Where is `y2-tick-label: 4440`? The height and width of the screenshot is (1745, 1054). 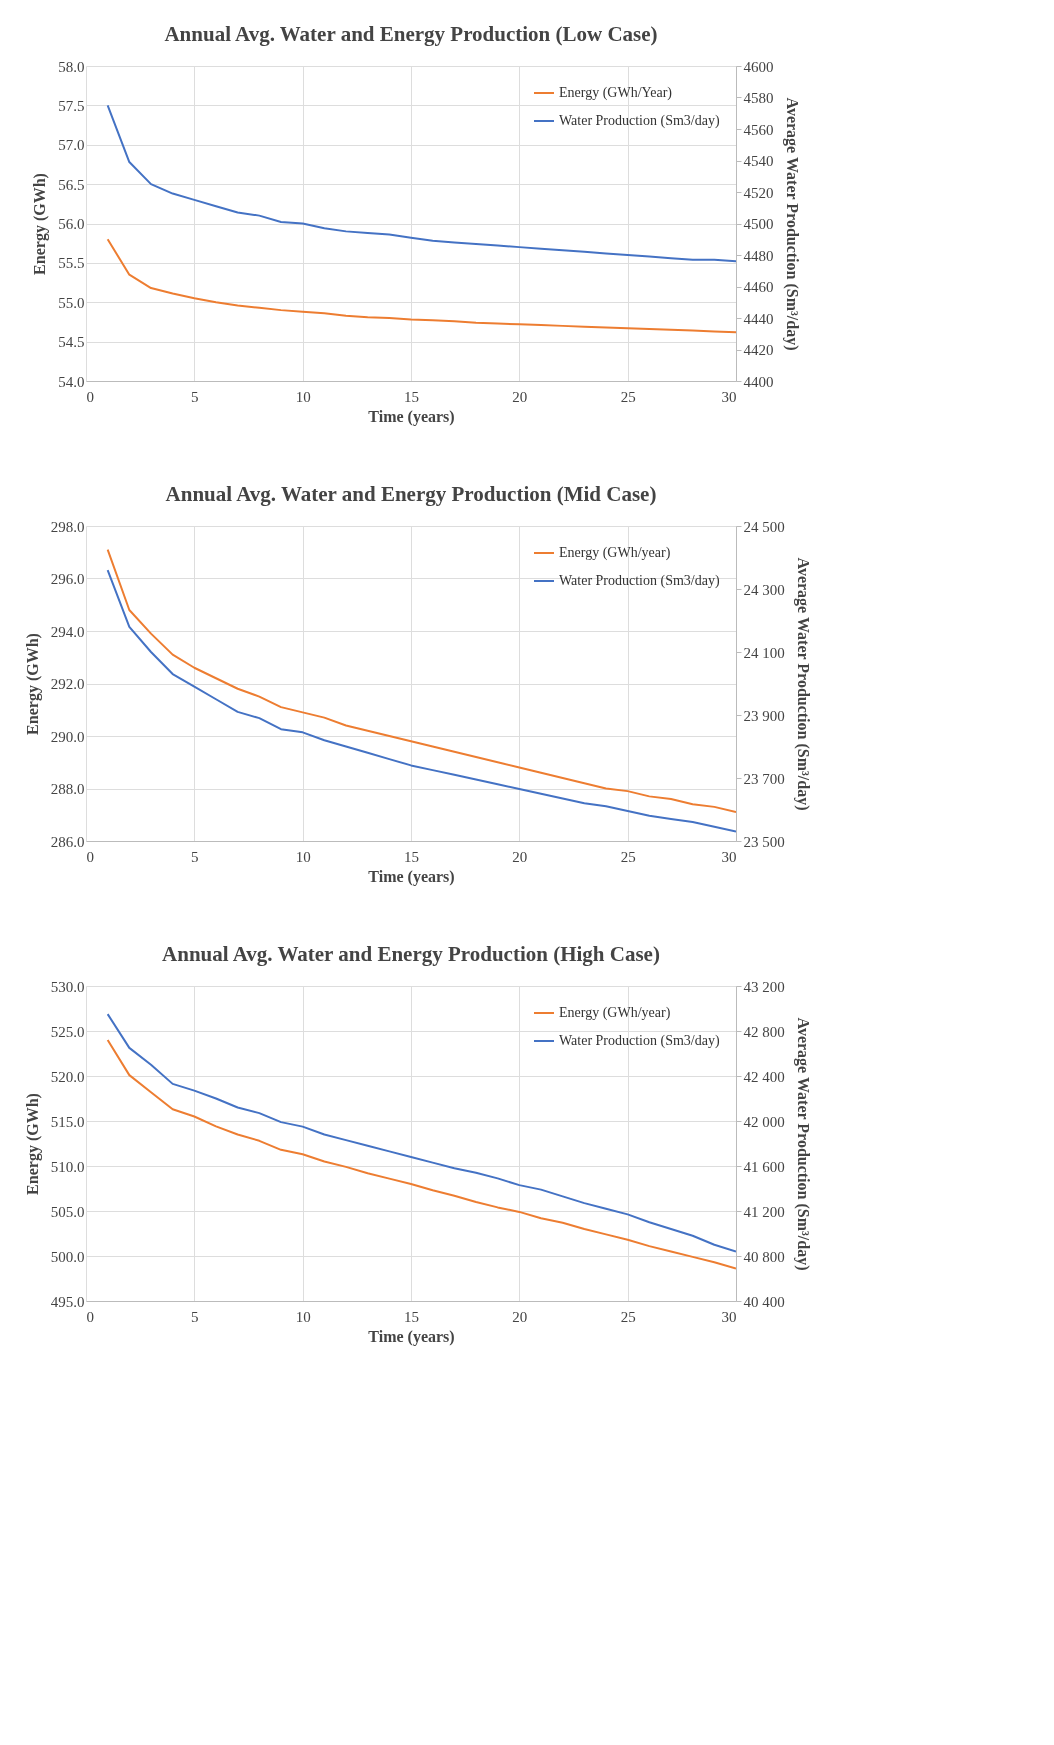
y2-tick-label: 4440 is located at coordinates (758, 318).